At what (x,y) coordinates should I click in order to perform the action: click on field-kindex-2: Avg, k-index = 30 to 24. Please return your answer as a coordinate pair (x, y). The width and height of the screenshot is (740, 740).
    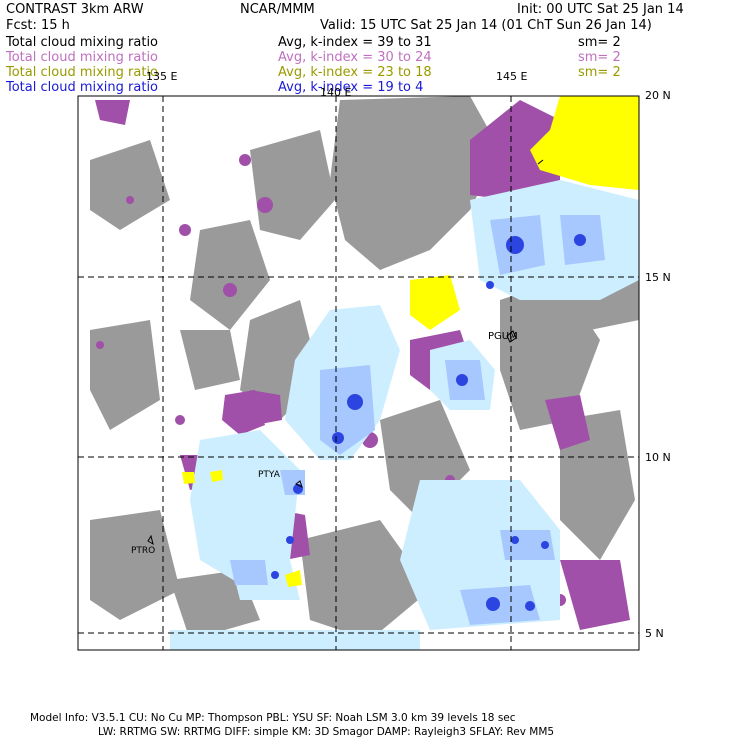
    Looking at the image, I should click on (355, 57).